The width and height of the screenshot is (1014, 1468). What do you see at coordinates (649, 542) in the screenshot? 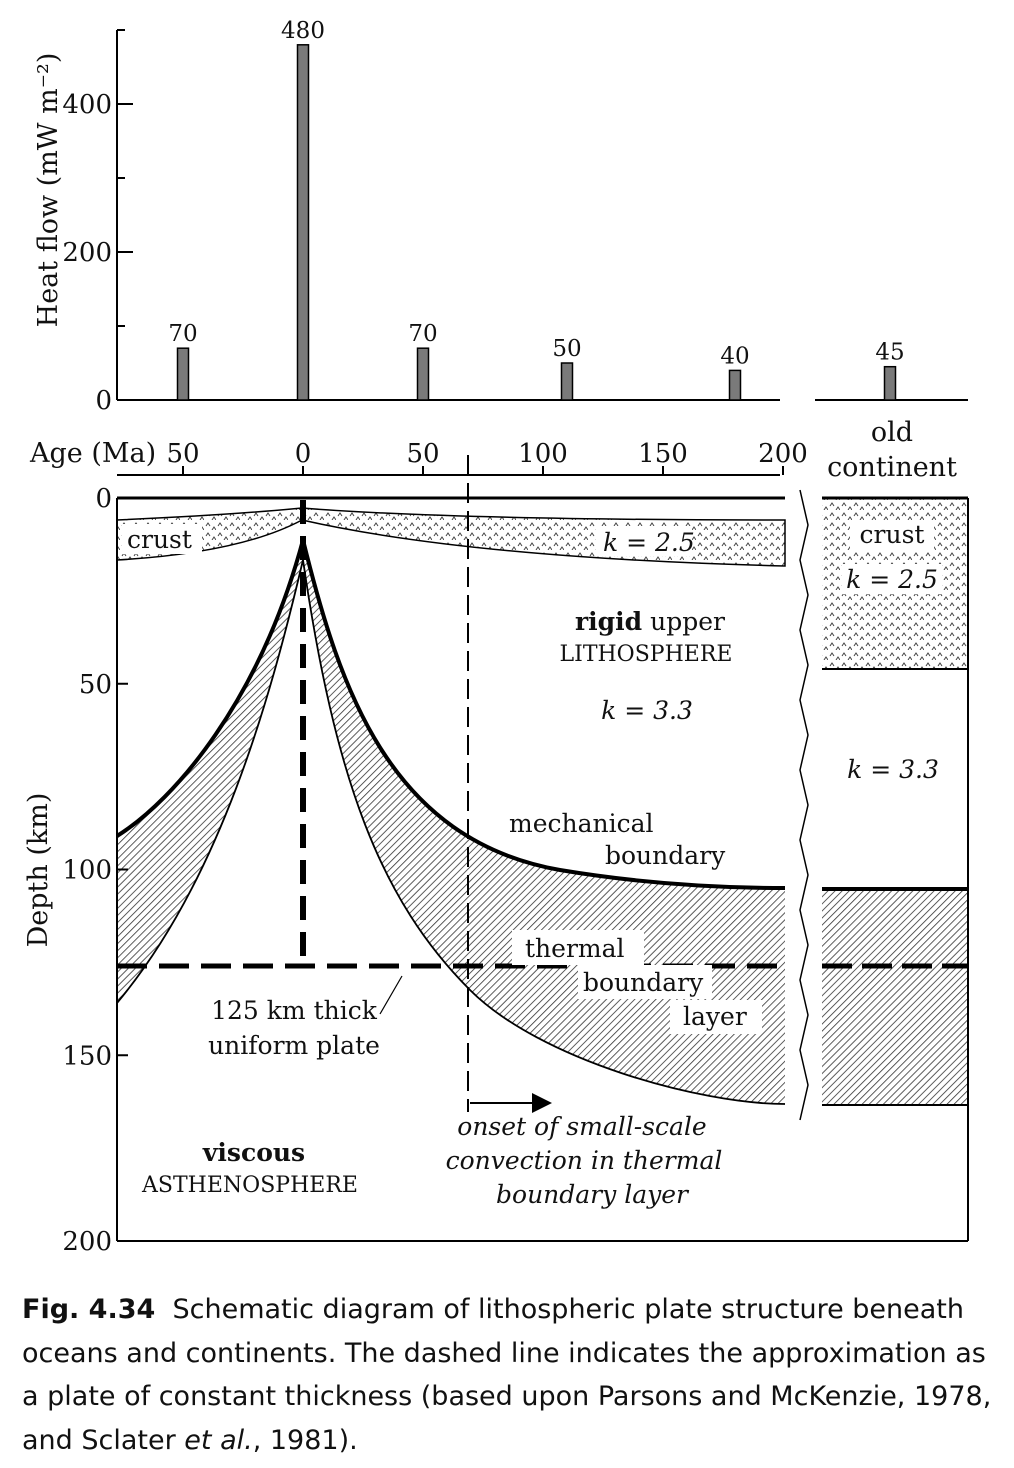
I see `k-crust-label: k = 2.5` at bounding box center [649, 542].